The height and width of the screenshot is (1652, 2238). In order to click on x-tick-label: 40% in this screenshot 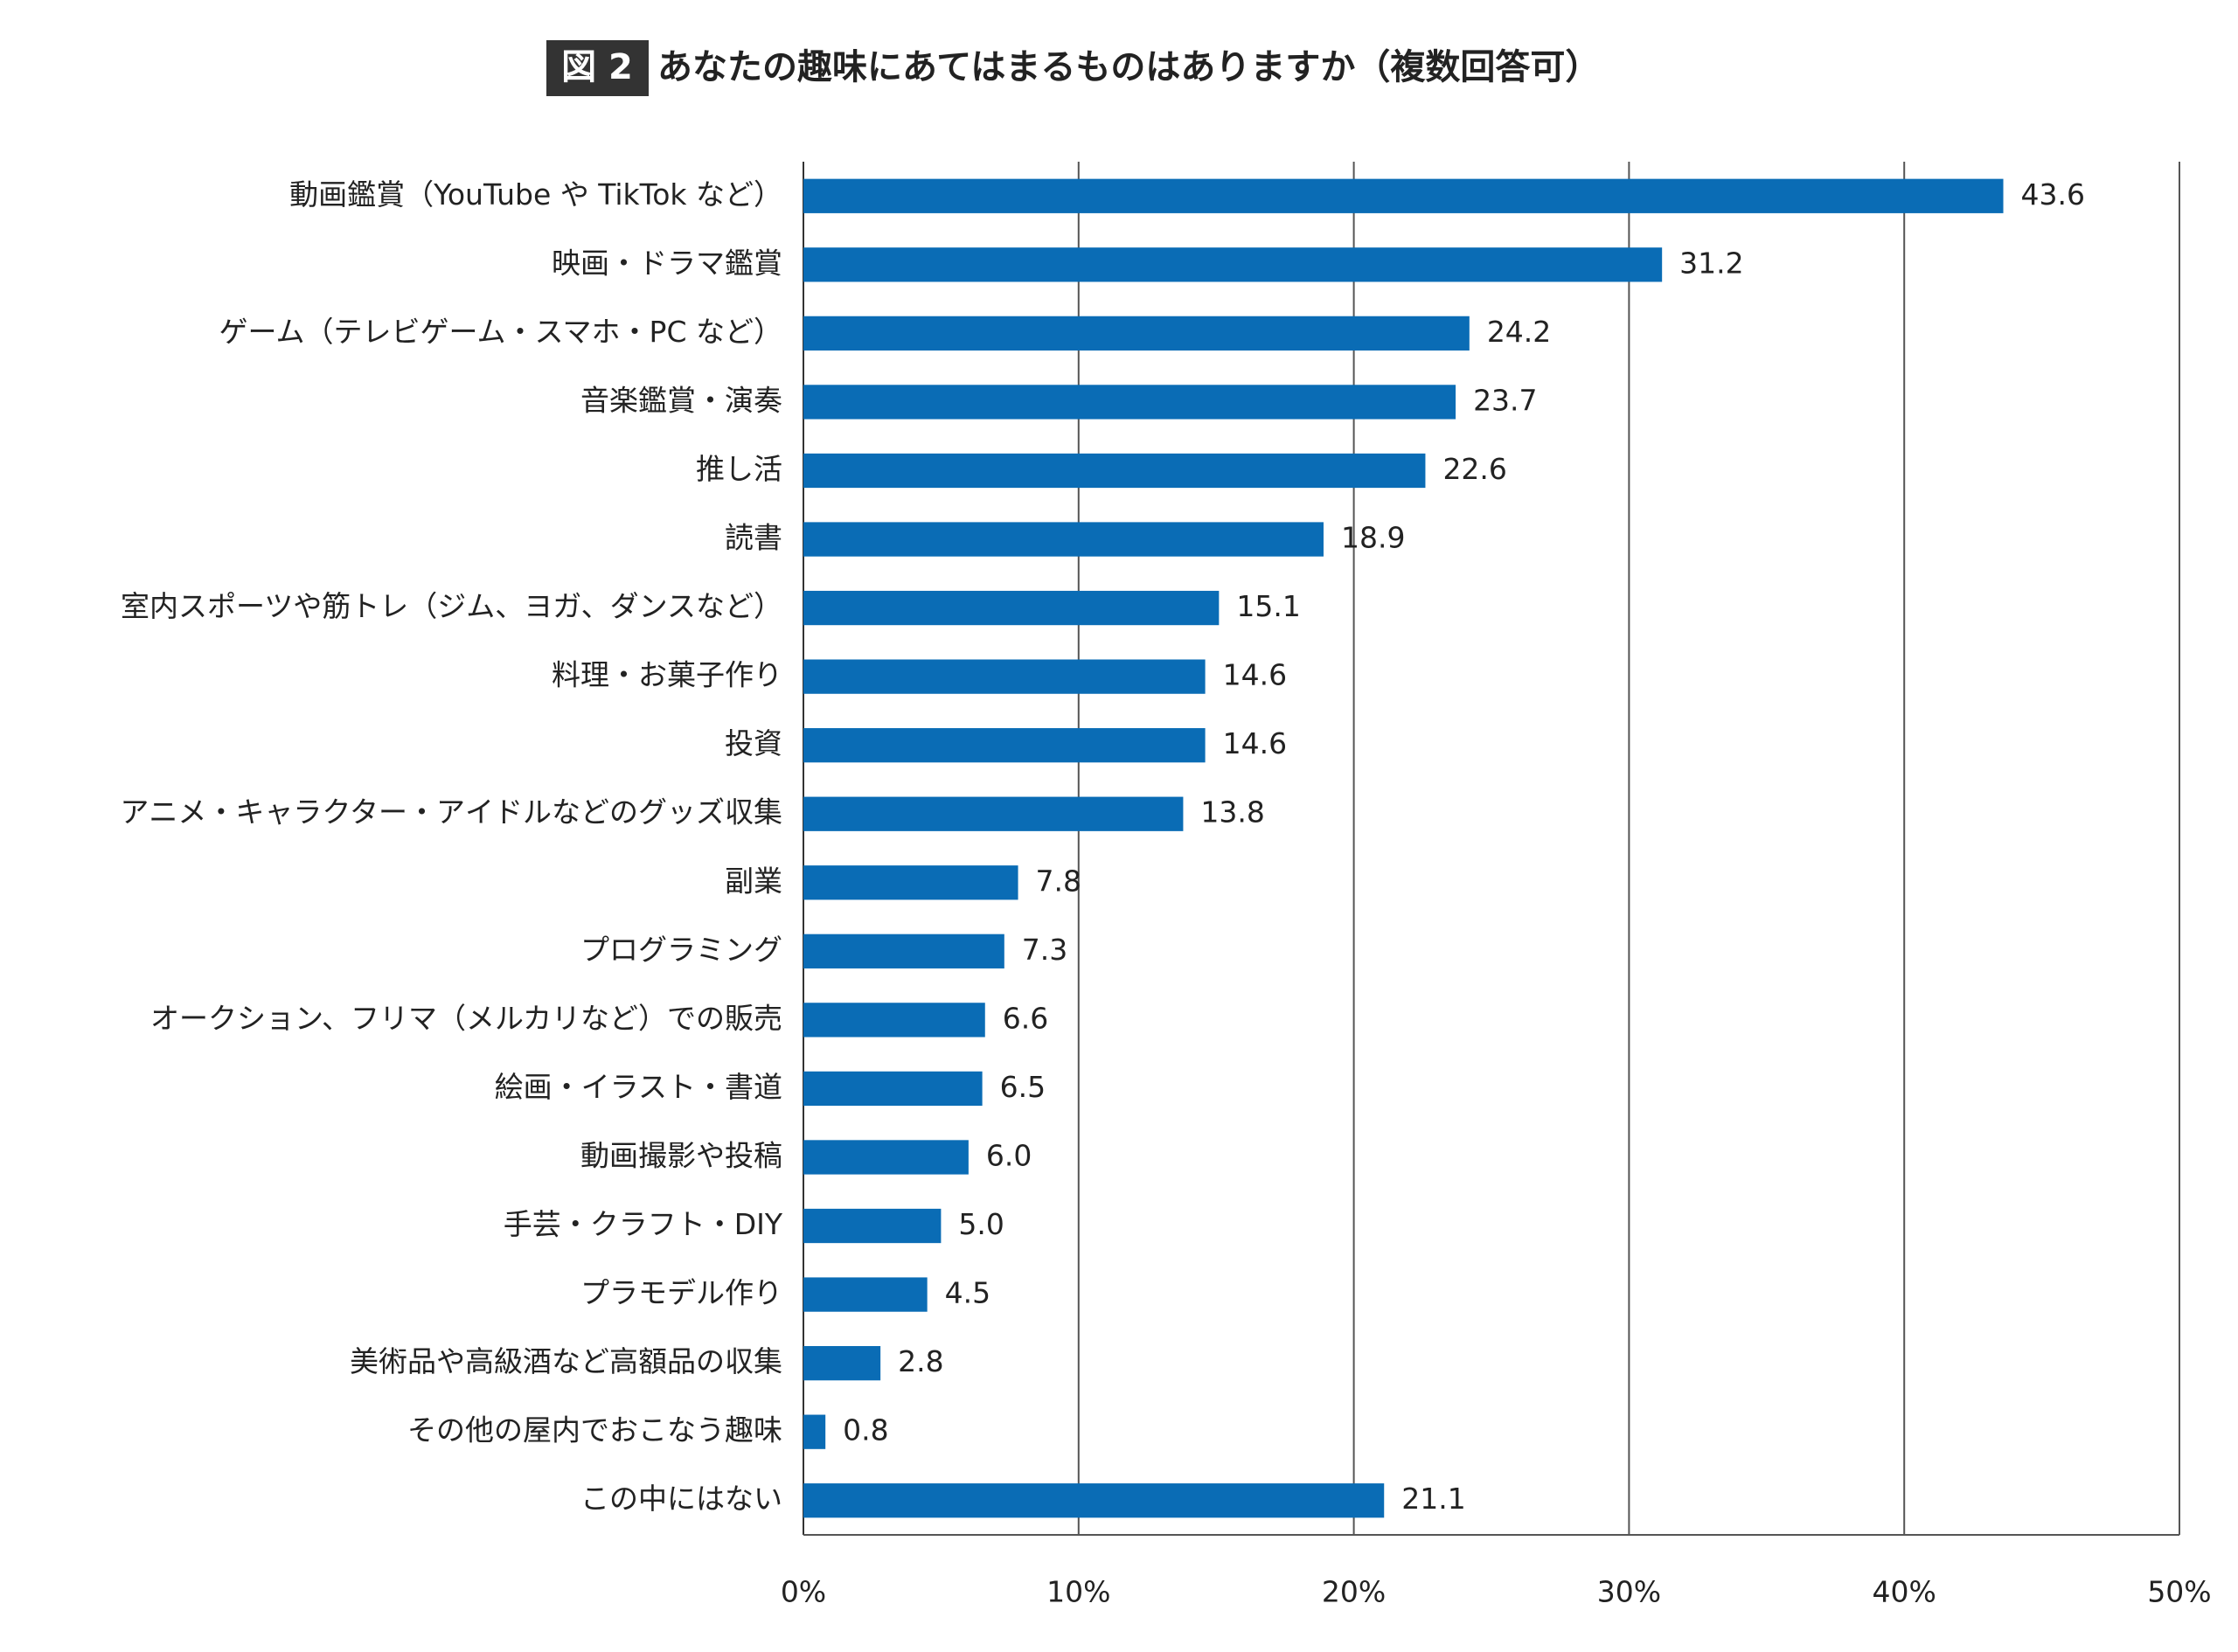, I will do `click(1904, 1592)`.